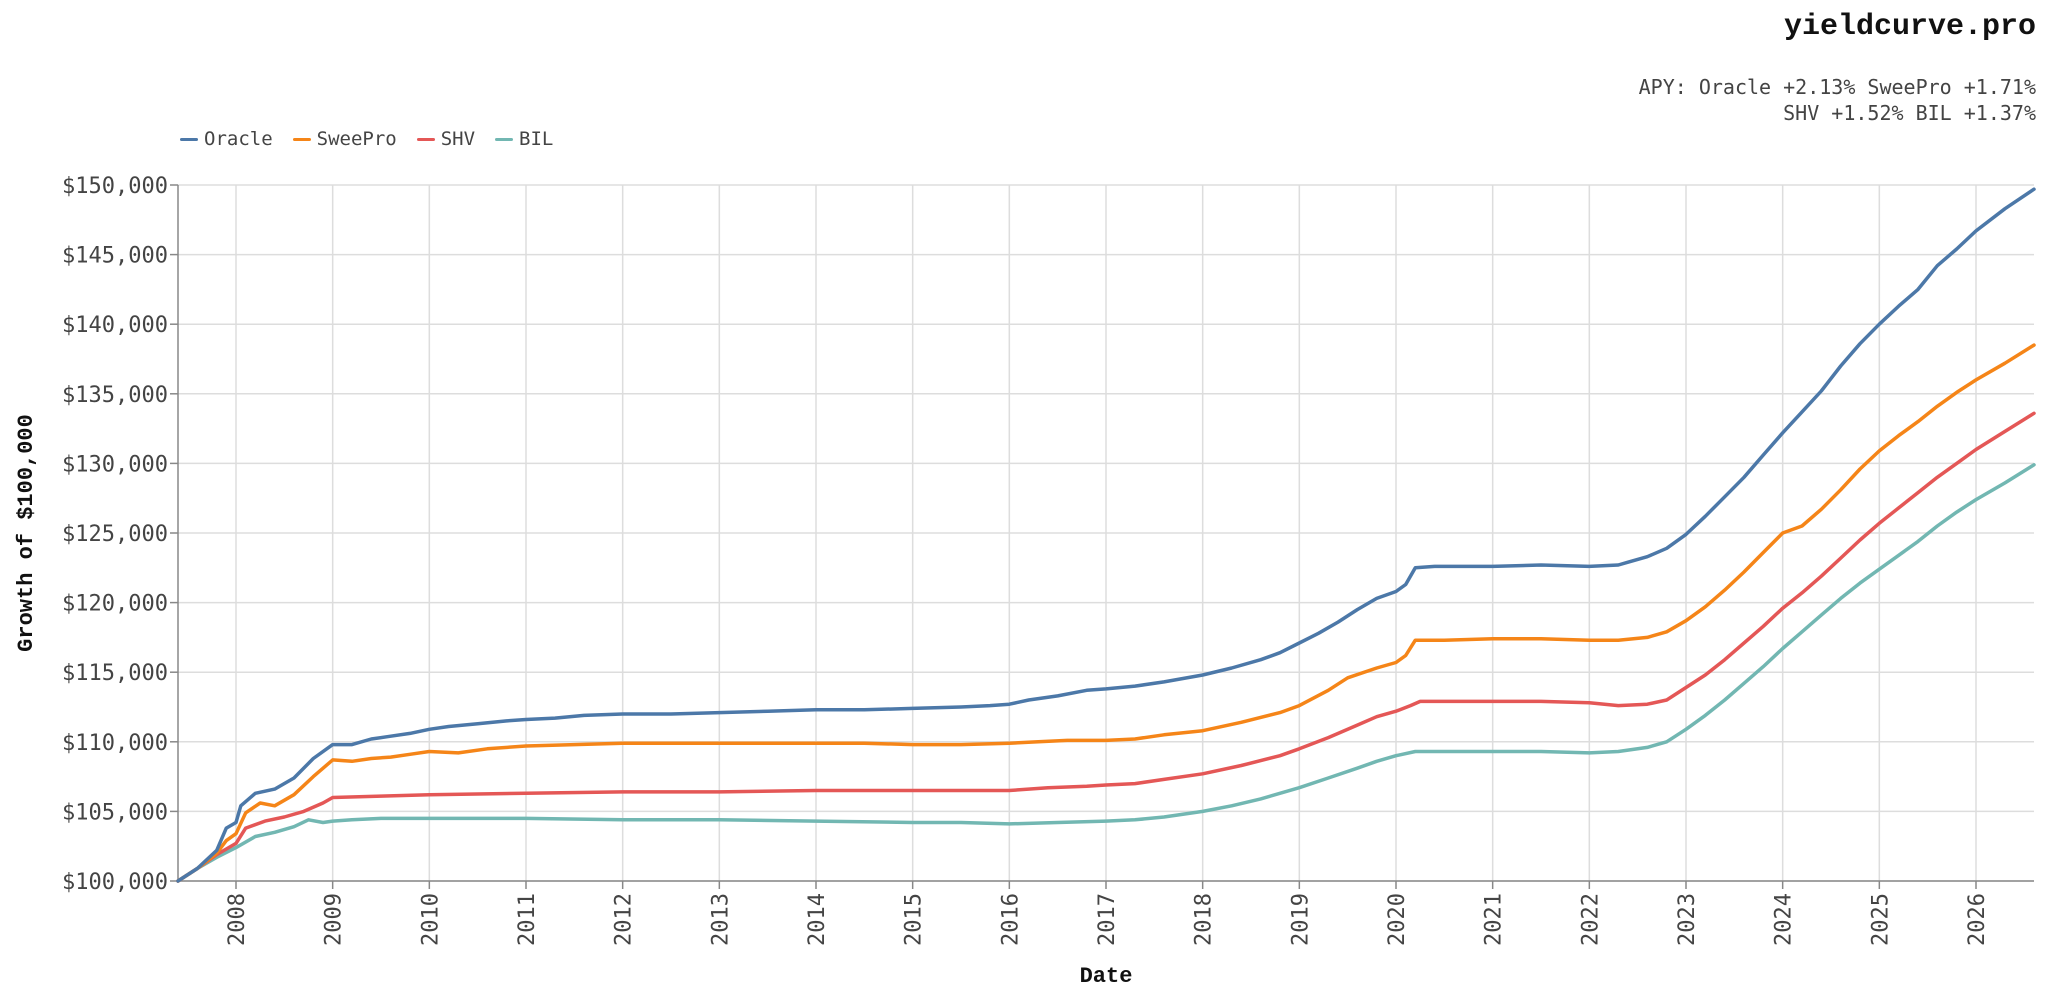 The image size is (2048, 997). What do you see at coordinates (115, 186) in the screenshot?
I see `y-tick-label: $150,000` at bounding box center [115, 186].